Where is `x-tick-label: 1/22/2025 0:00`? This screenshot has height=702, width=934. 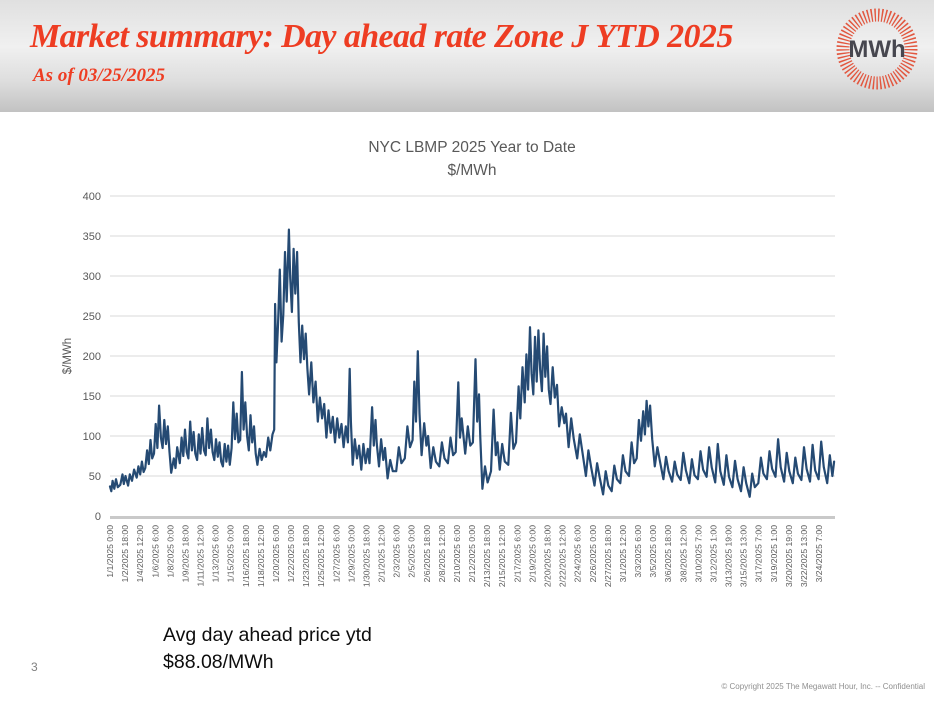
x-tick-label: 1/22/2025 0:00 is located at coordinates (291, 554).